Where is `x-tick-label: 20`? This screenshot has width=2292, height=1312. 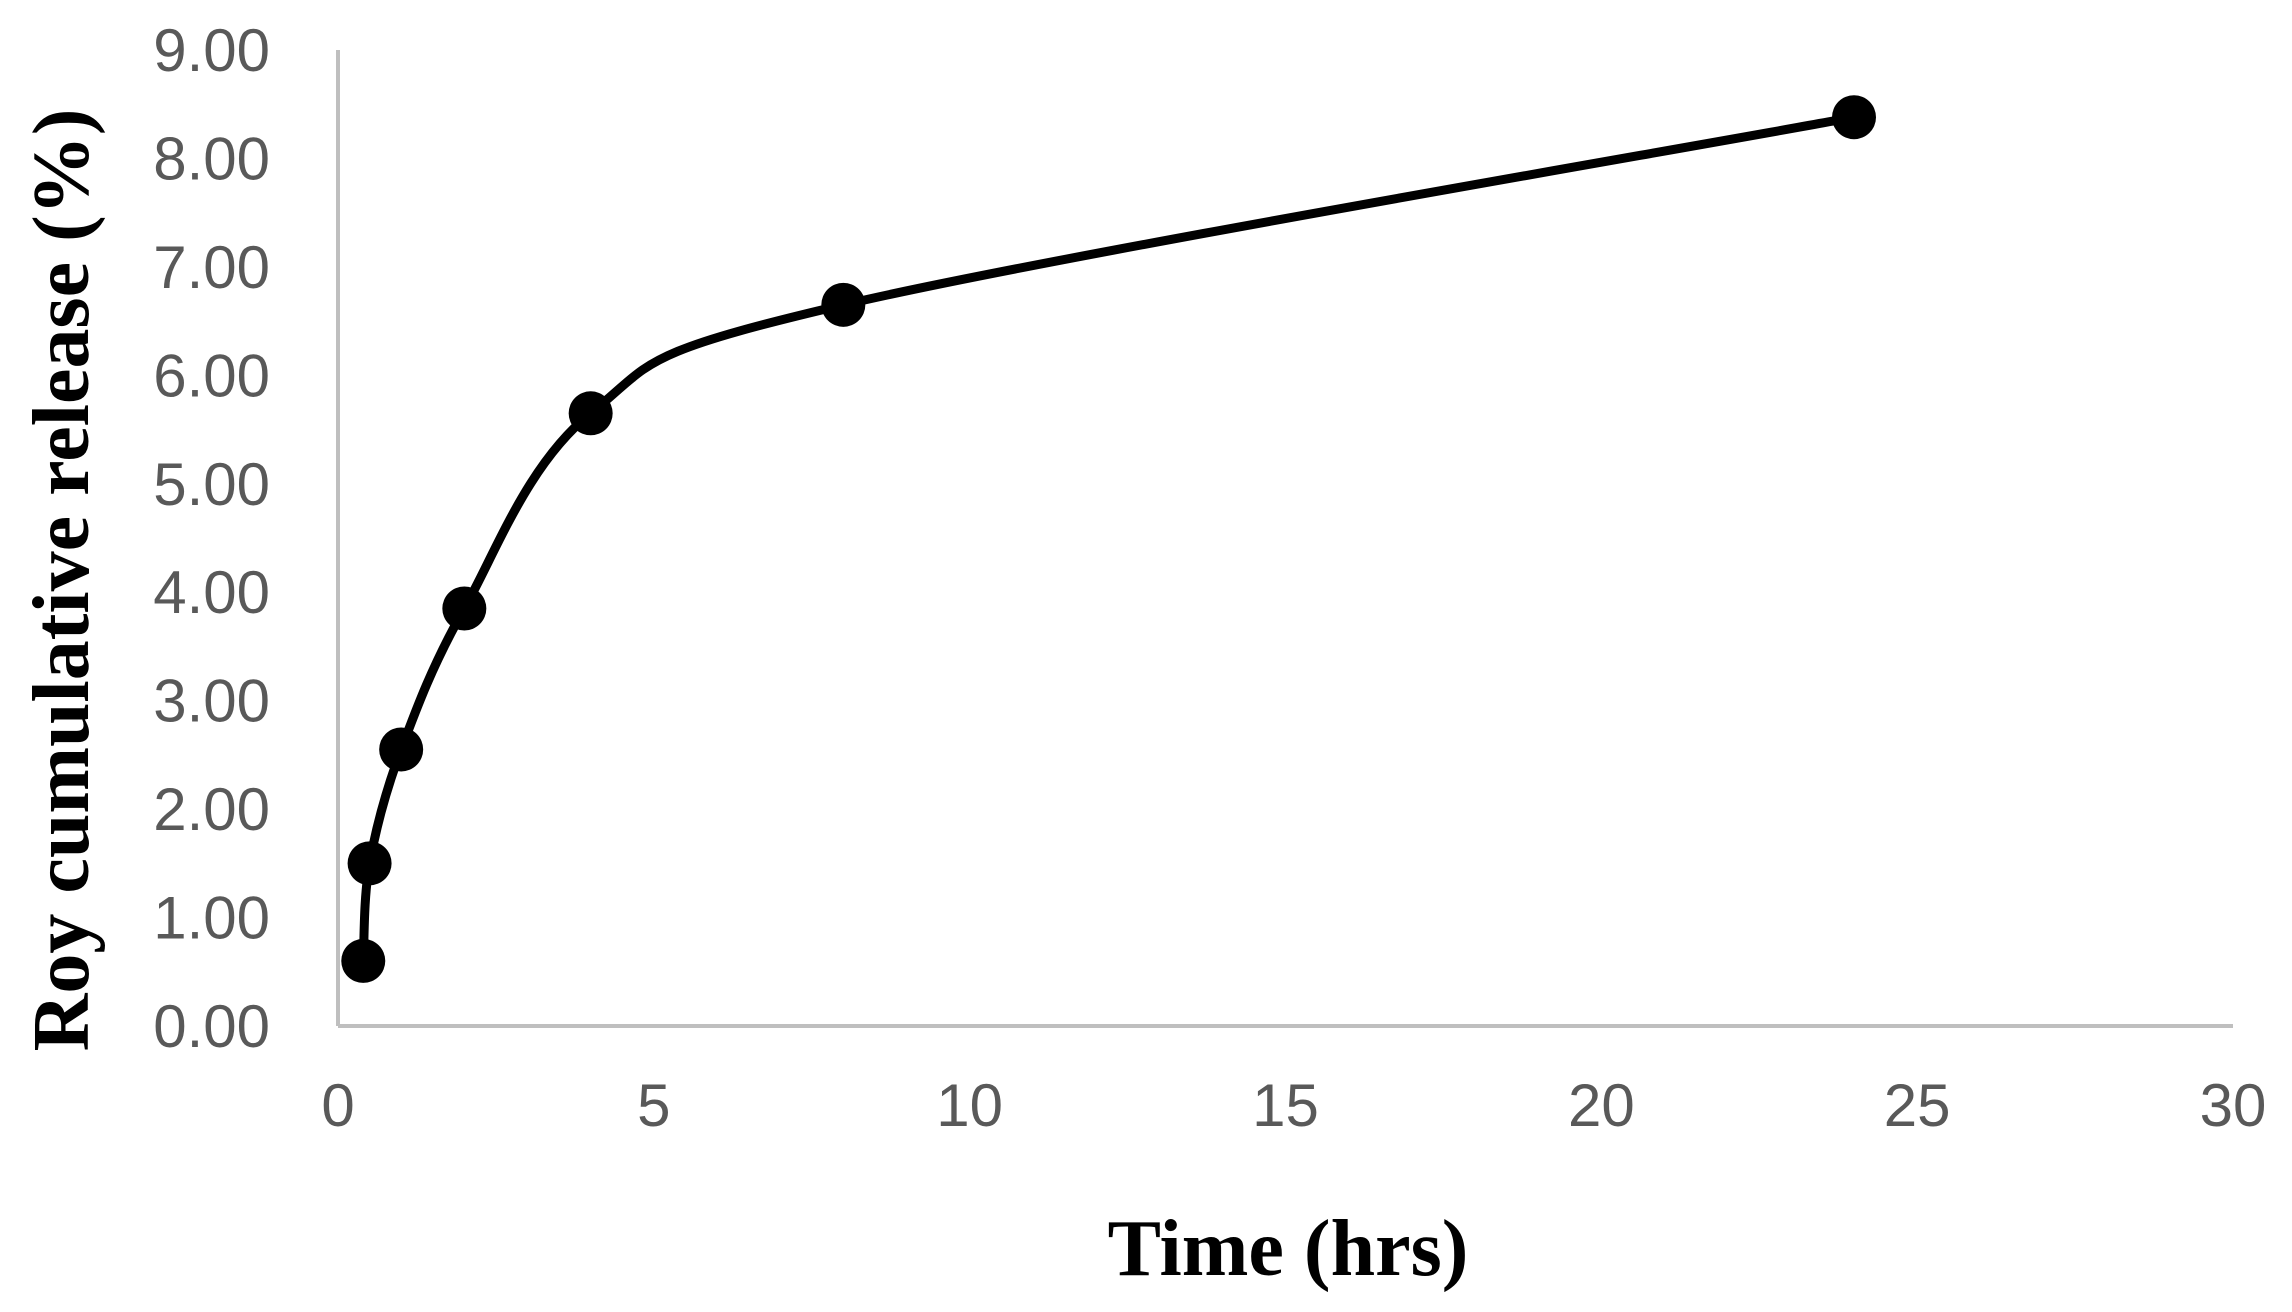
x-tick-label: 20 is located at coordinates (1601, 1105).